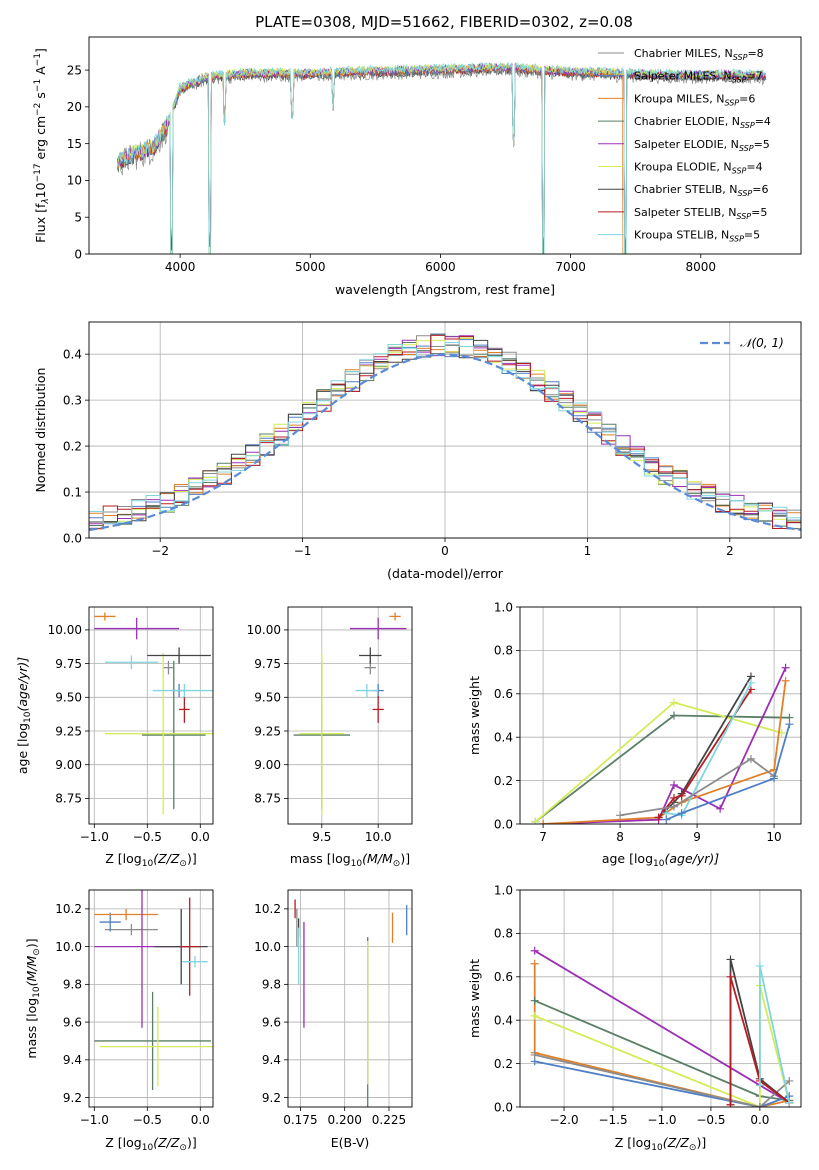 Image resolution: width=819 pixels, height=1170 pixels. Describe the element at coordinates (147, 1120) in the screenshot. I see `x-tick-label: −0.5` at that location.